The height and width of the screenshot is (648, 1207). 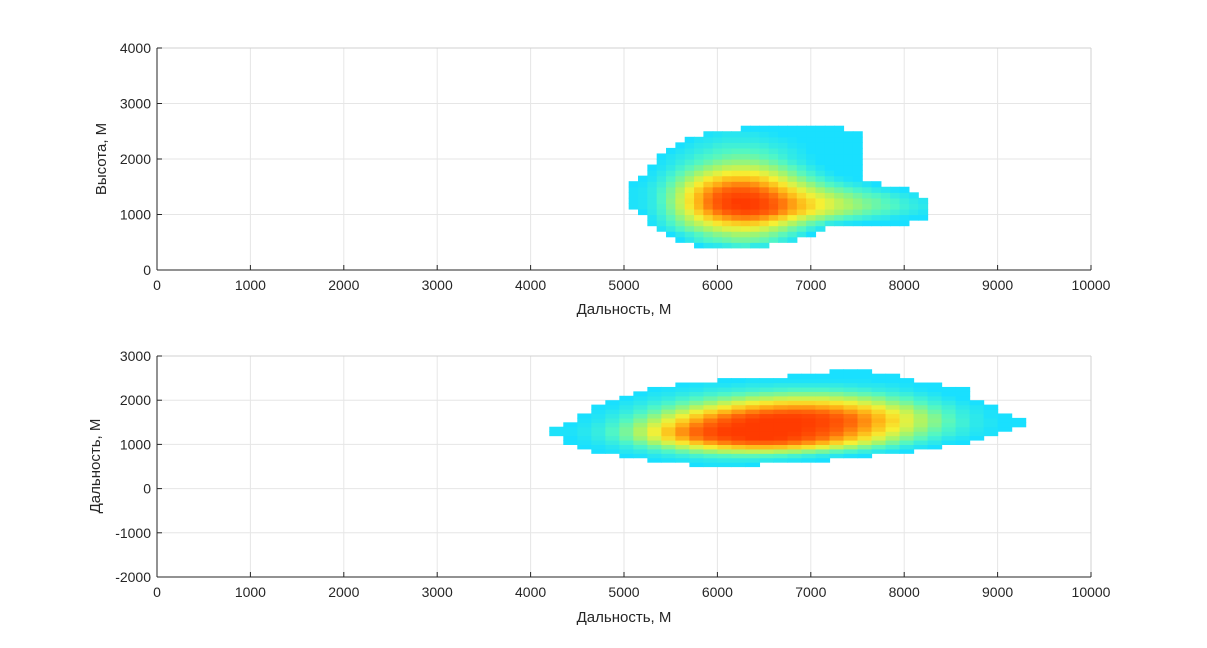 What do you see at coordinates (810, 285) in the screenshot?
I see `top-x-tick-label: 7000` at bounding box center [810, 285].